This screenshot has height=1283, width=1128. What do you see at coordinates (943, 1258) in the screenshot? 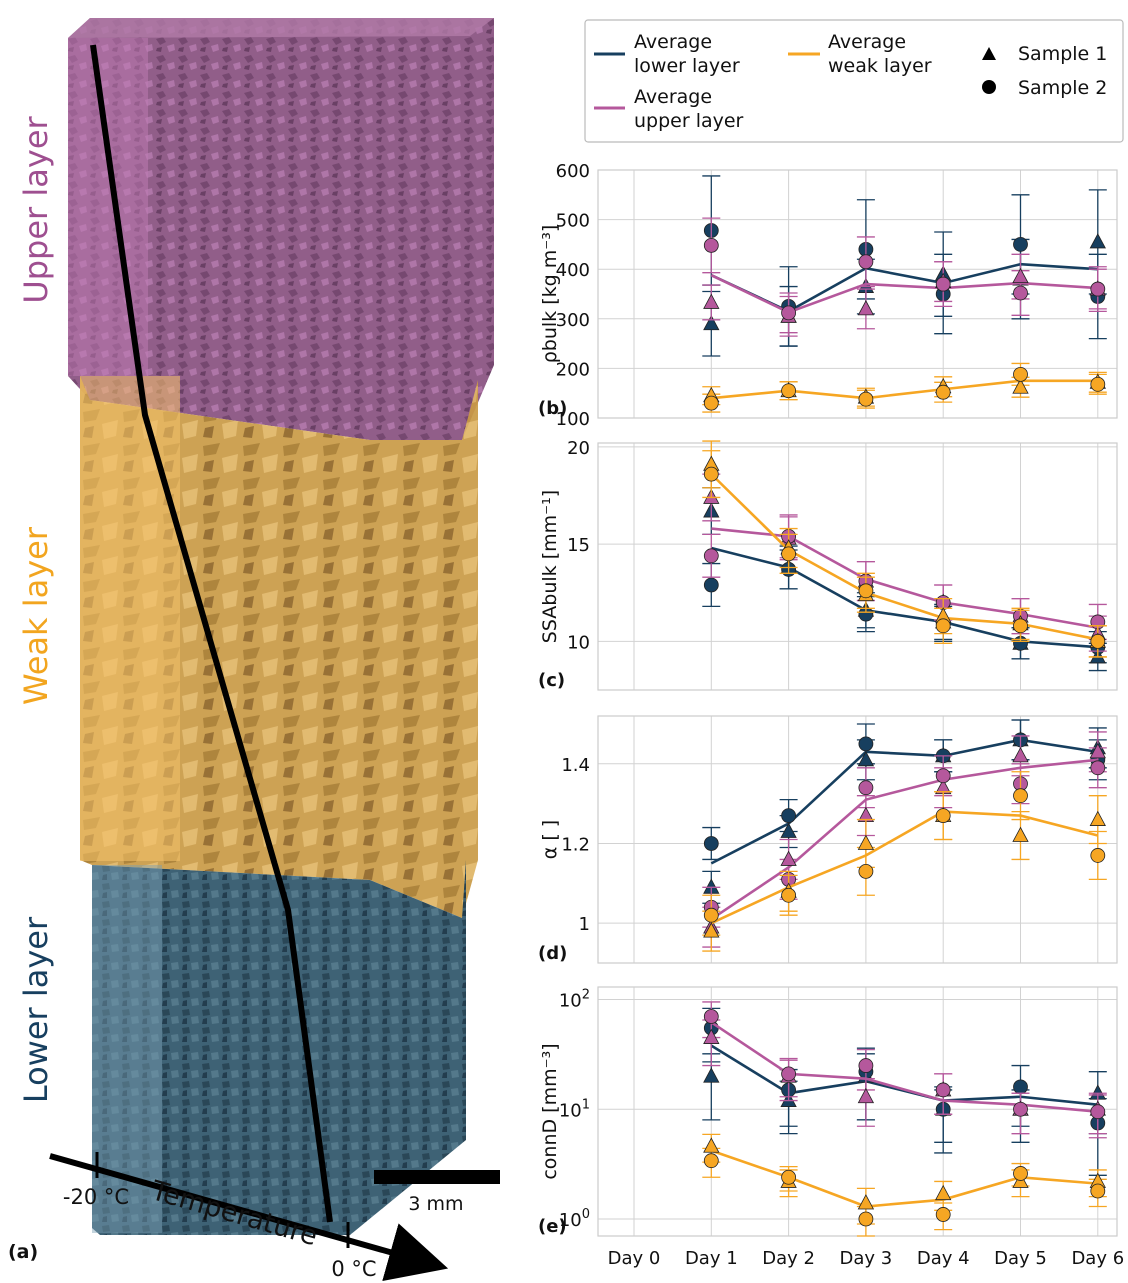
I see `x-tick-label: Day 4` at bounding box center [943, 1258].